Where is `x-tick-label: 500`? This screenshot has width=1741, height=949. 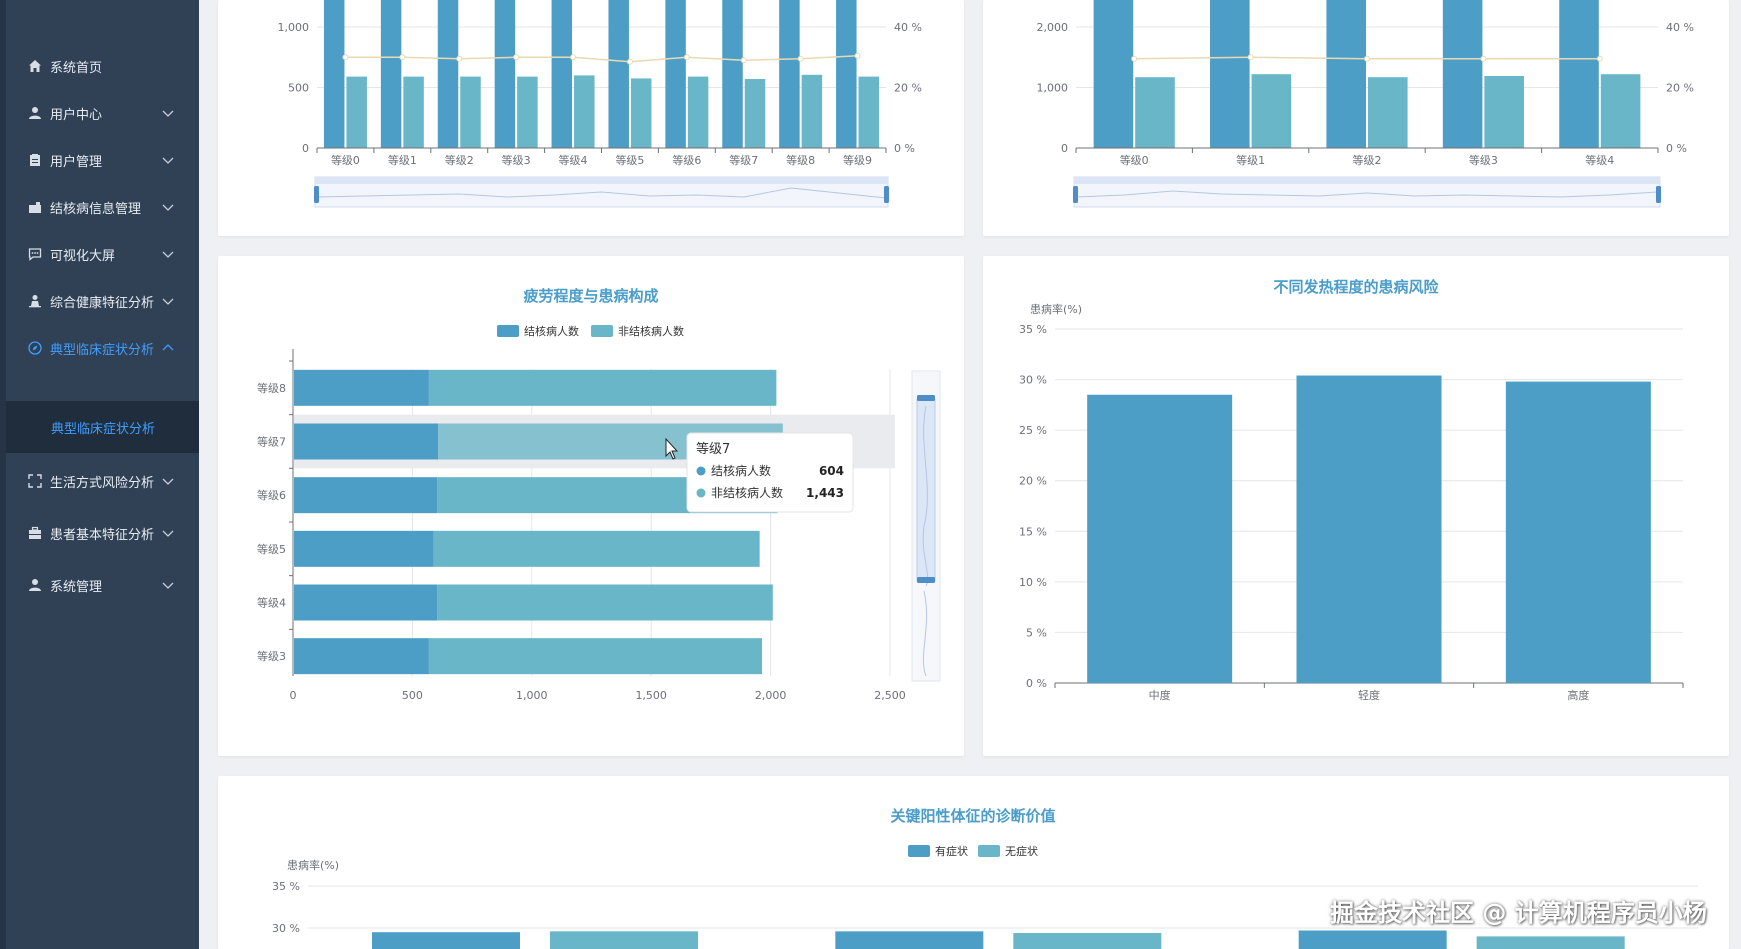 x-tick-label: 500 is located at coordinates (412, 695).